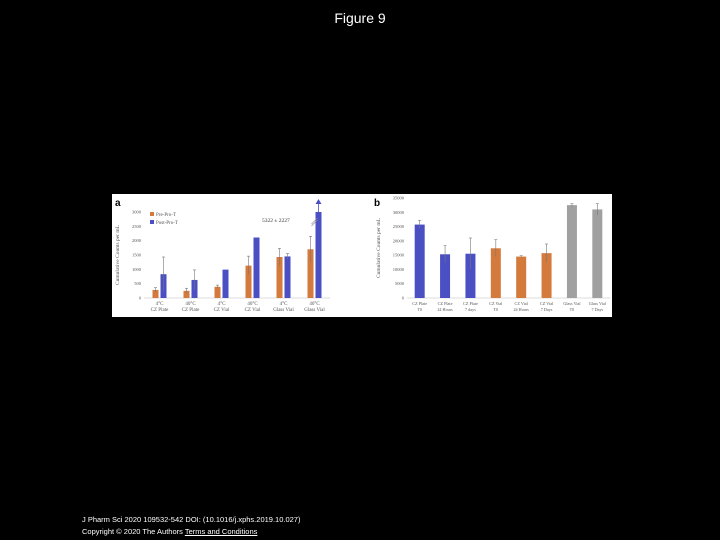 The height and width of the screenshot is (540, 720). Describe the element at coordinates (137, 212) in the screenshot. I see `a-y-tick-label: 3000` at that location.